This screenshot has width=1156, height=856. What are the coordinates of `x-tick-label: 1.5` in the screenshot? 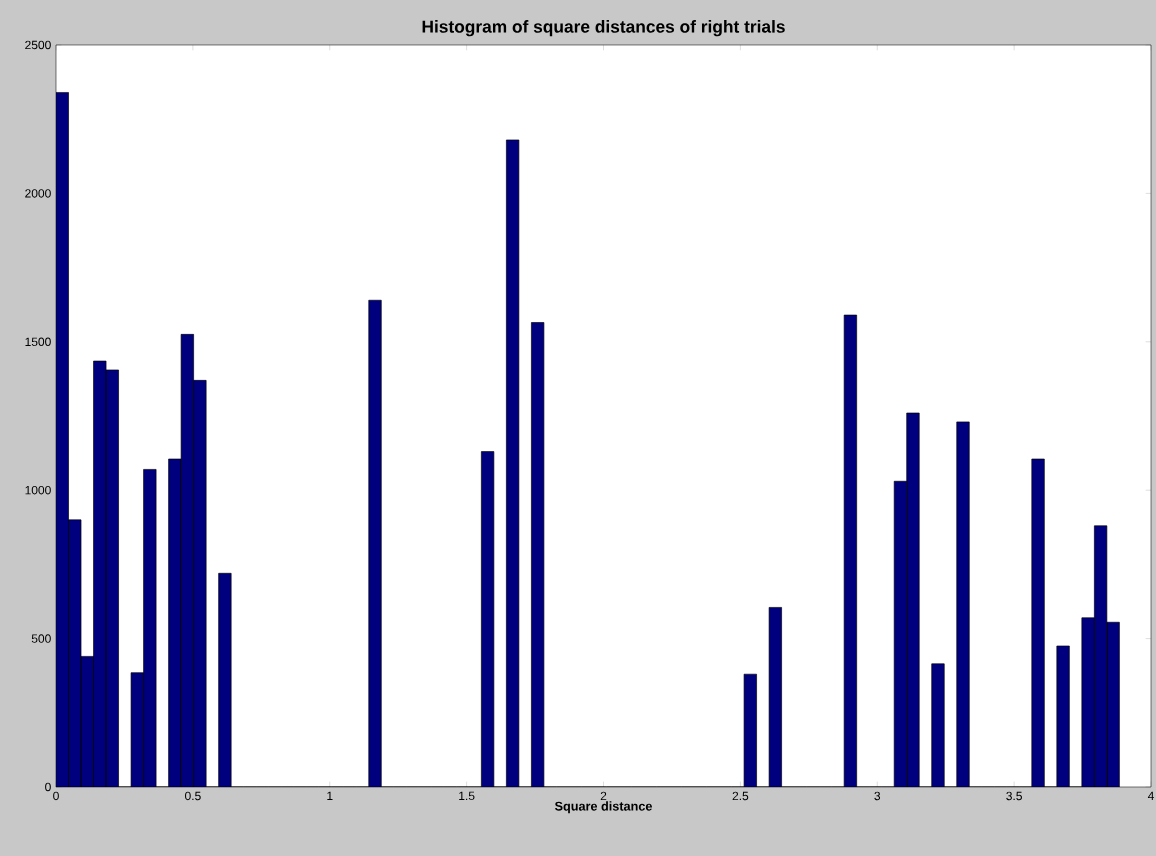 It's located at (467, 796).